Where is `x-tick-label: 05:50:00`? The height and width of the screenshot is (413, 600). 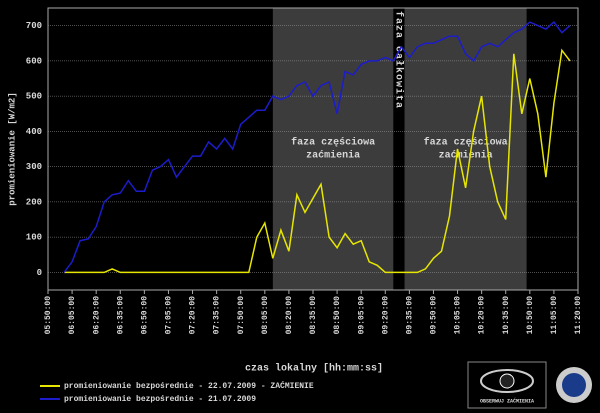
x-tick-label: 05:50:00 is located at coordinates (48, 315).